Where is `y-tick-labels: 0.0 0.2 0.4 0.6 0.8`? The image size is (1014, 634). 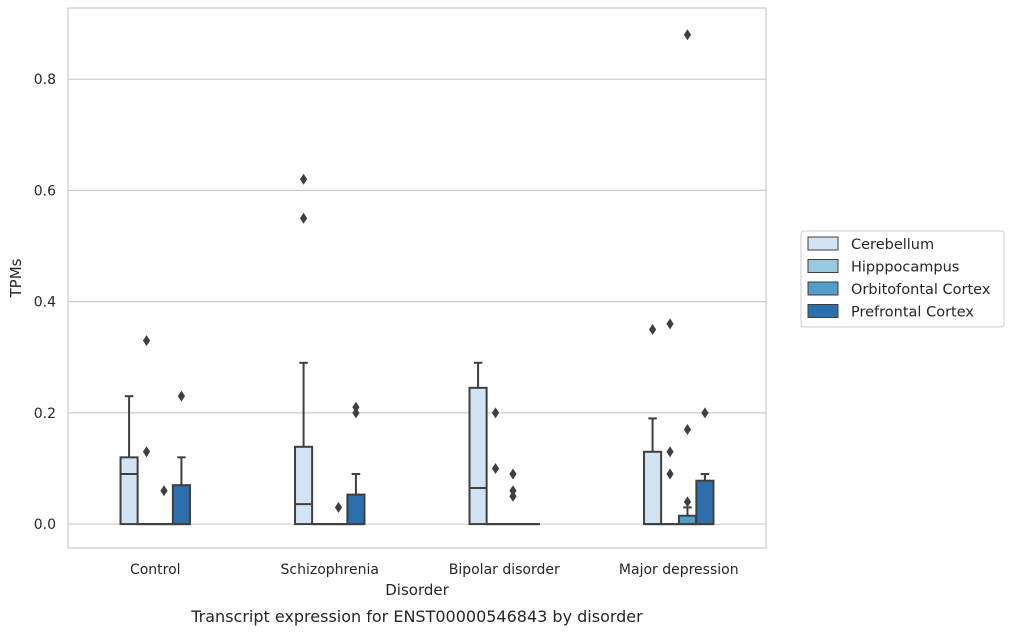 y-tick-labels: 0.0 0.2 0.4 0.6 0.8 is located at coordinates (45, 302).